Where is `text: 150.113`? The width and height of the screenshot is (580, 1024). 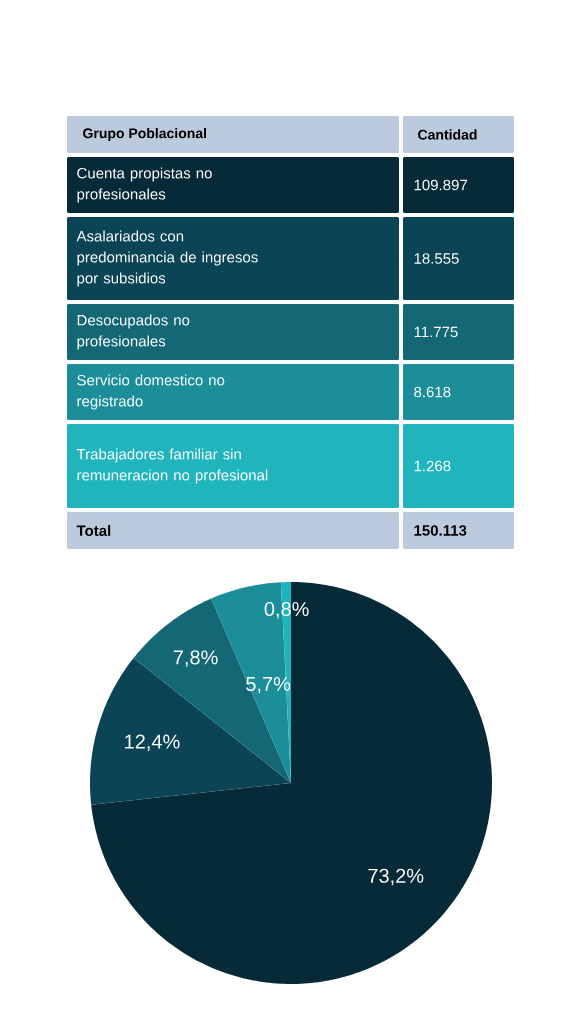 text: 150.113 is located at coordinates (440, 530).